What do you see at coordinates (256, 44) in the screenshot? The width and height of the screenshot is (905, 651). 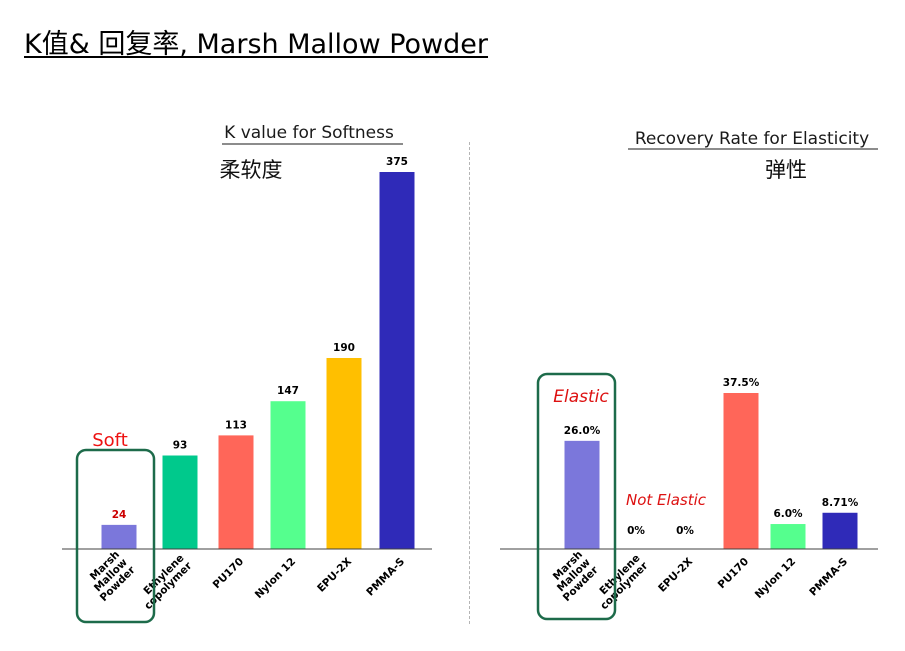 I see `slide-title: K值& 回复率, Marsh Mallow Powder` at bounding box center [256, 44].